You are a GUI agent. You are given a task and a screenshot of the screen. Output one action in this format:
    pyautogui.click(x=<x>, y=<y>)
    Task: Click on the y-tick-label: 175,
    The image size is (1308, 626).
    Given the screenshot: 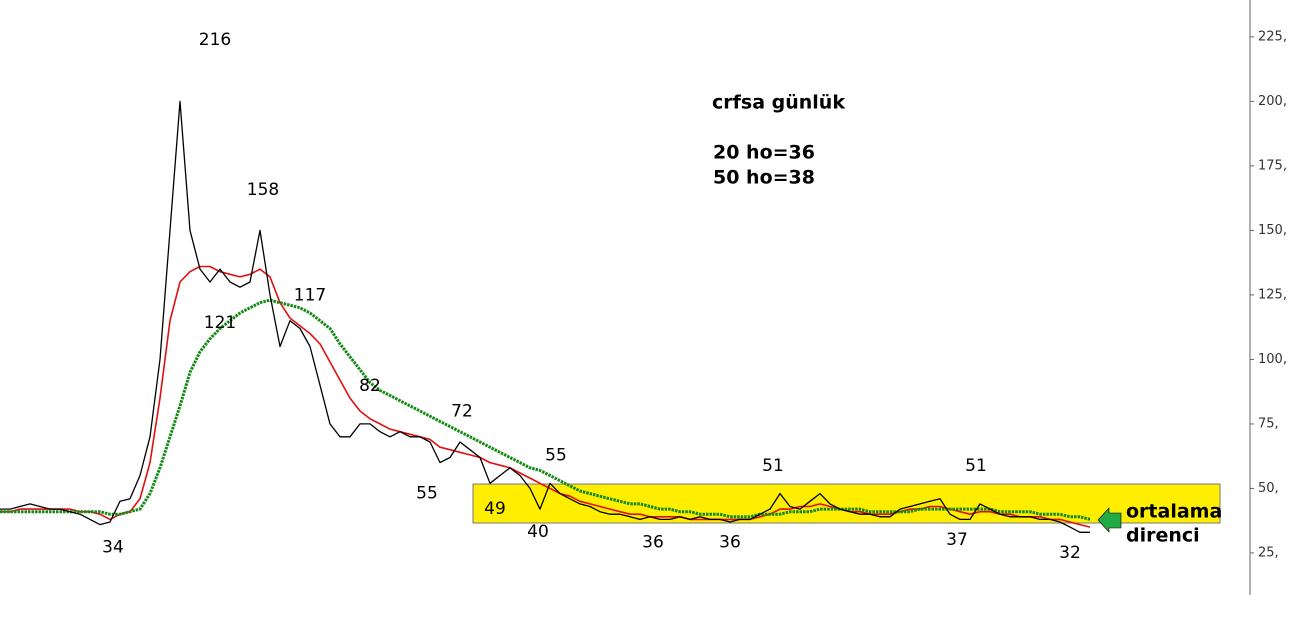 What is the action you would take?
    pyautogui.click(x=1272, y=165)
    